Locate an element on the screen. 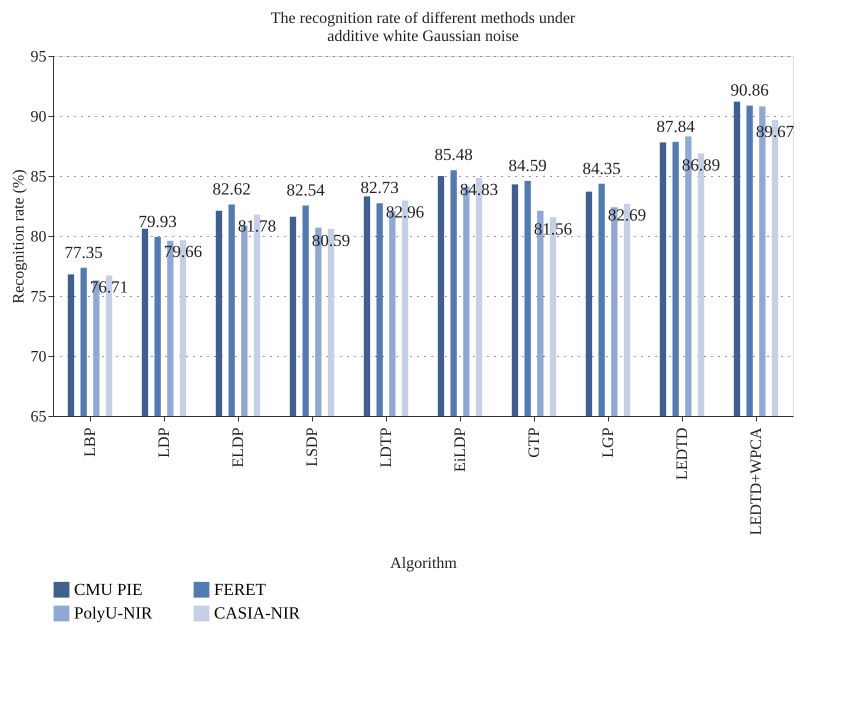 This screenshot has width=850, height=714. x-tick-label: GTP is located at coordinates (534, 442).